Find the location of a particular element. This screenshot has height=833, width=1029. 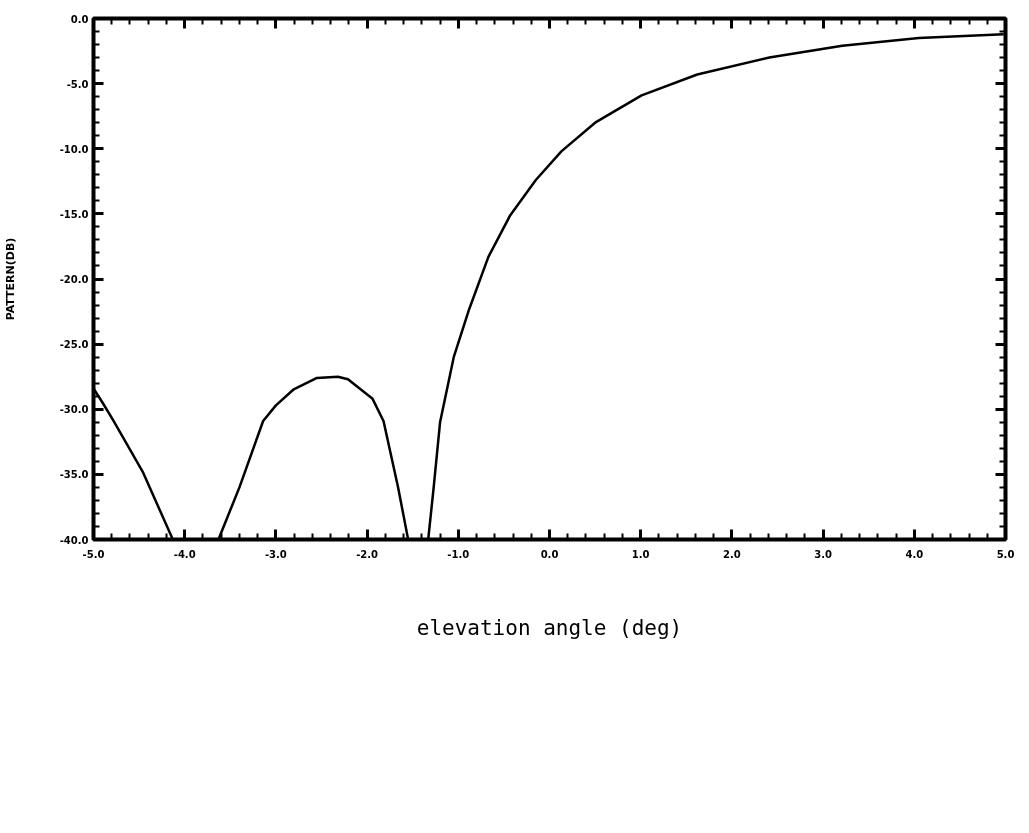

x-tick-label: 4.0 is located at coordinates (914, 554).